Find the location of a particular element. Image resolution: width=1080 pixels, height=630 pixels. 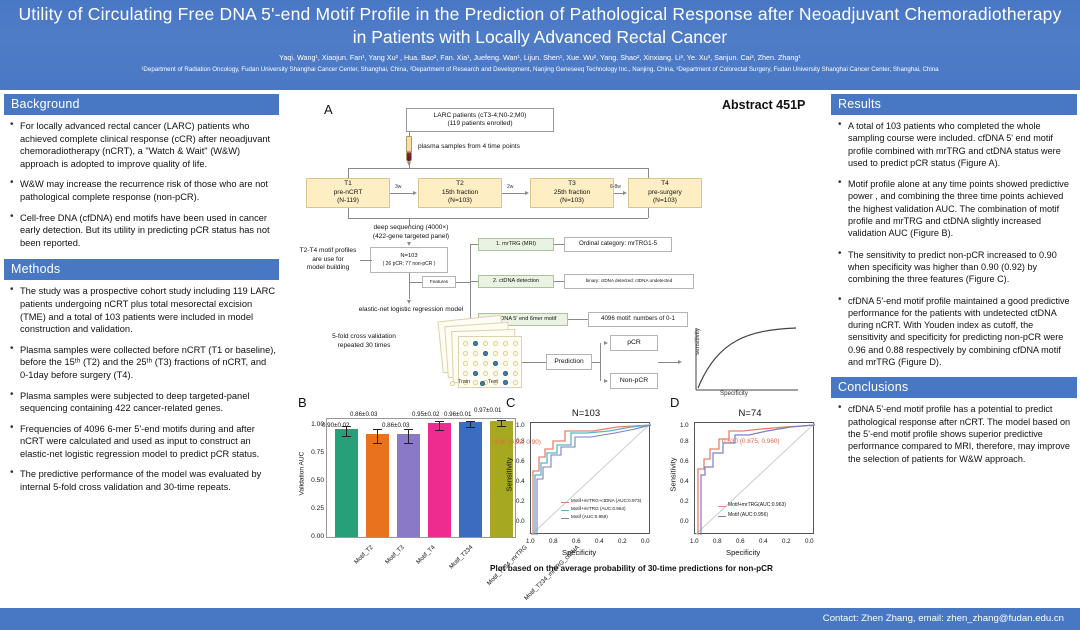

plasma-tube-icon is located at coordinates (409, 149).